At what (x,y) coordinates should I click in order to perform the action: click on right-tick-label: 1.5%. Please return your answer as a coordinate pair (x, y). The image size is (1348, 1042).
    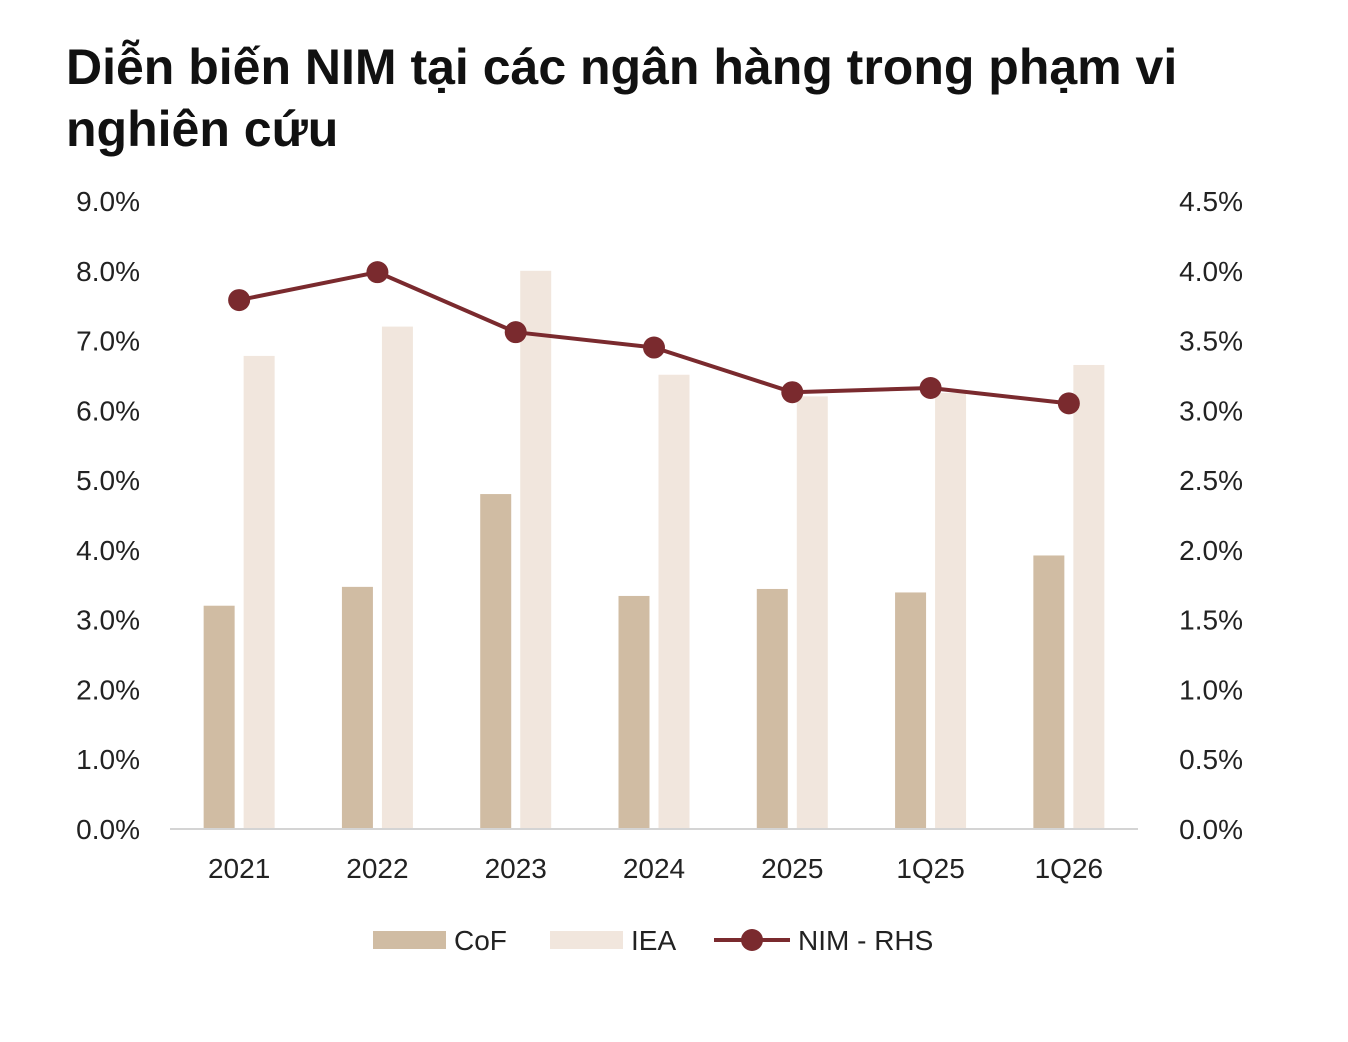
    Looking at the image, I should click on (1211, 620).